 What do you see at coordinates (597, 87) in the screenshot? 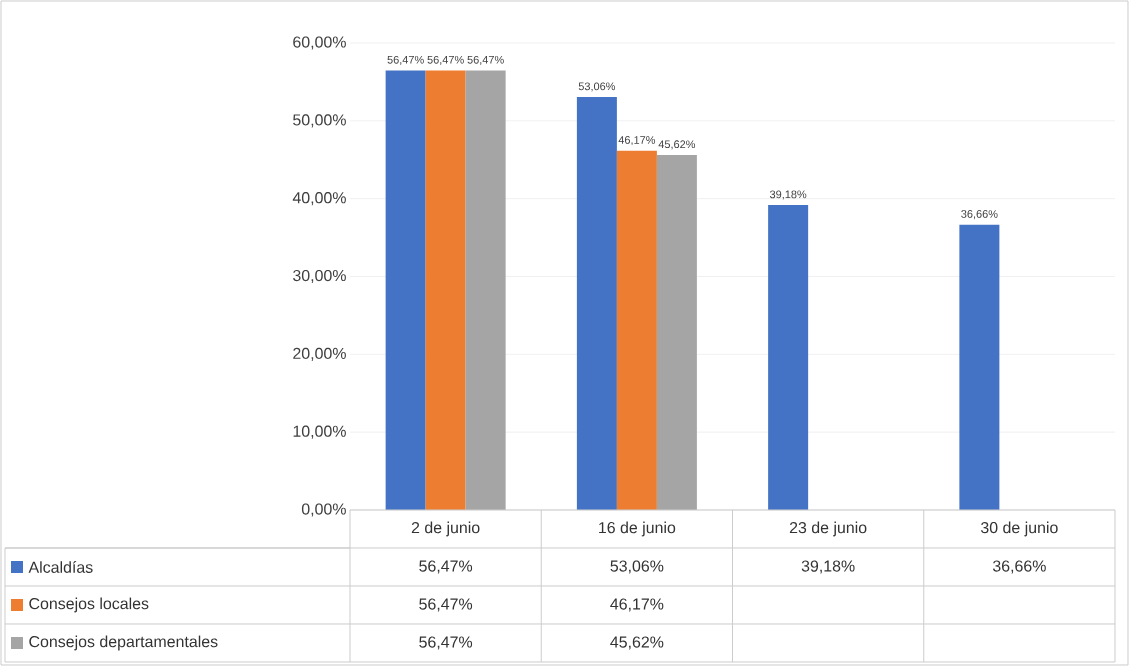
I see `text: 53,06%` at bounding box center [597, 87].